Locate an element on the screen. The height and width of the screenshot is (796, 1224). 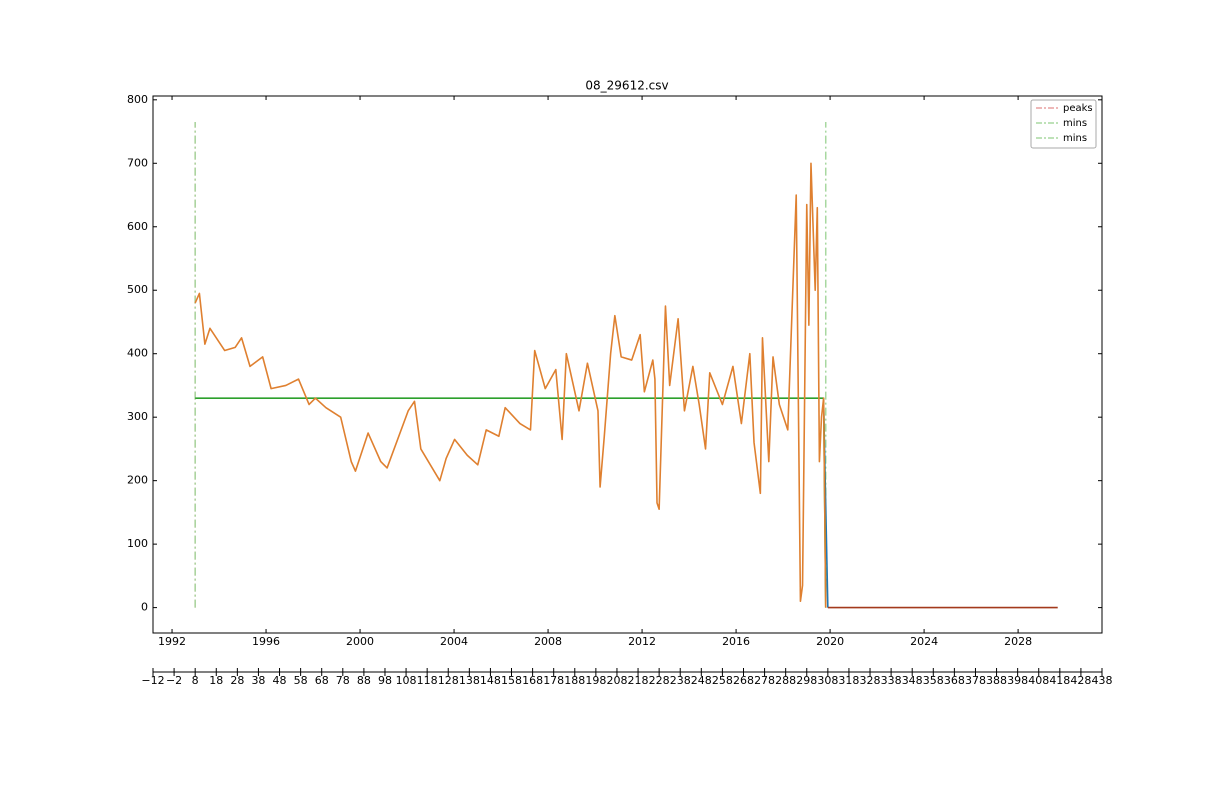
x2-tick-label: 348 is located at coordinates (912, 680).